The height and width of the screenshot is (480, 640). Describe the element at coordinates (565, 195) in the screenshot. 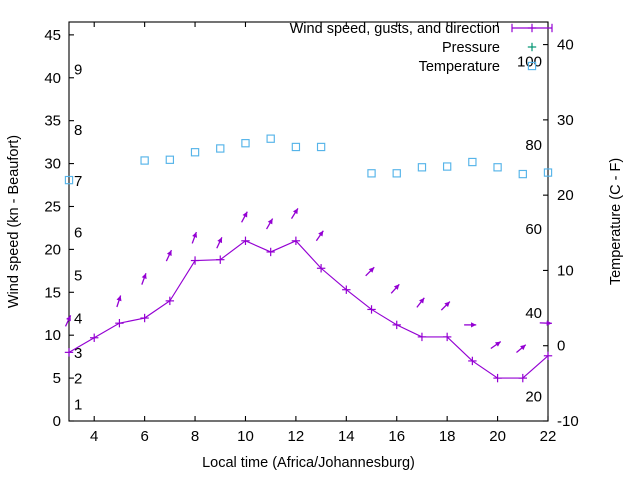

I see `y2-tick-label: 20` at that location.